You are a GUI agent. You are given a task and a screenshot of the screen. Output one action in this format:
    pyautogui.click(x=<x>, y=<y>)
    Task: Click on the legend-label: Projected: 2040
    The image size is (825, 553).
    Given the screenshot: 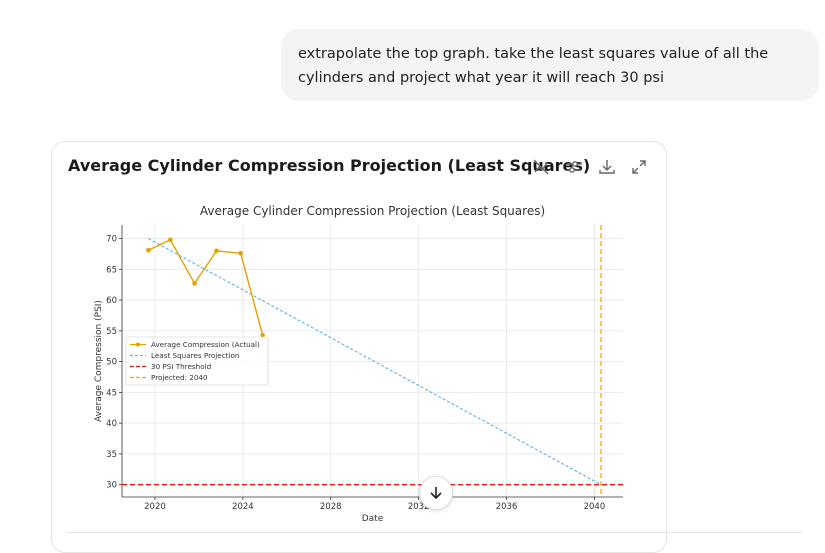 What is the action you would take?
    pyautogui.click(x=179, y=377)
    